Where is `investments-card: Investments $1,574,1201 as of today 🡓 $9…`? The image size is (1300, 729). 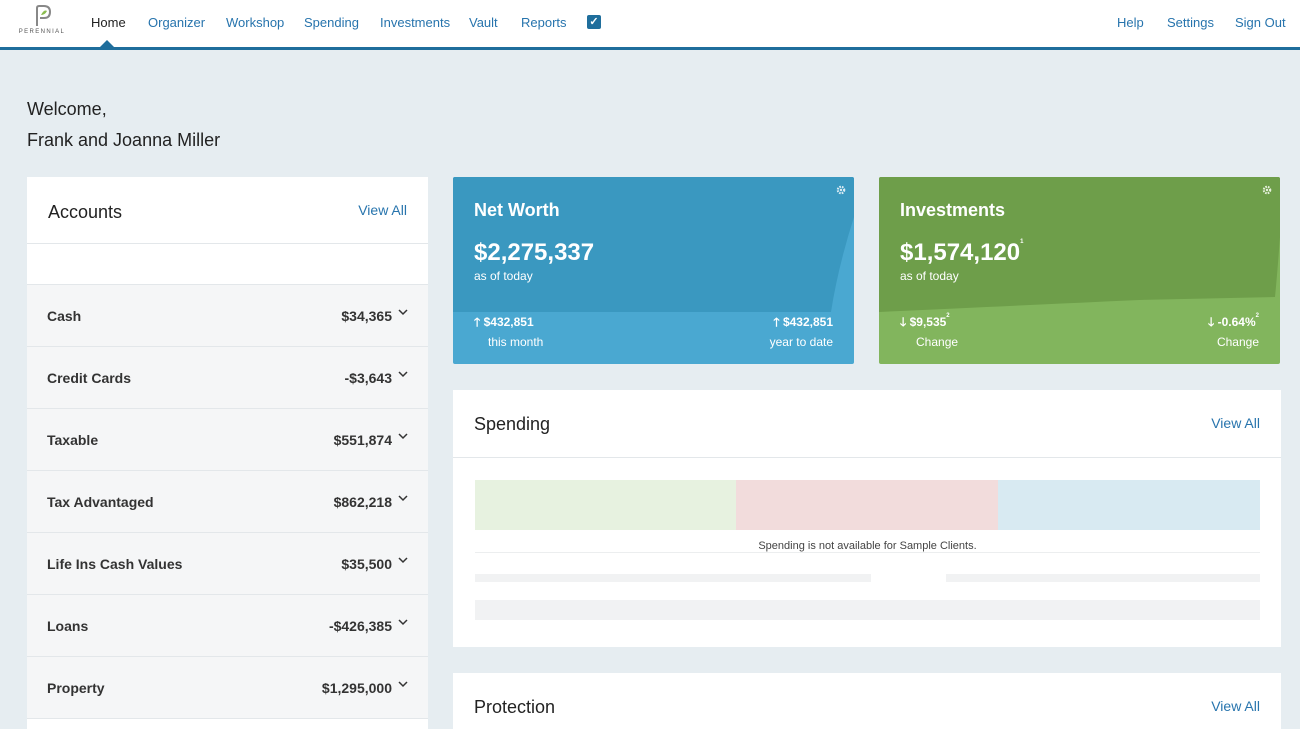
investments-card: Investments $1,574,1201 as of today 🡓 $9… is located at coordinates (1079, 270).